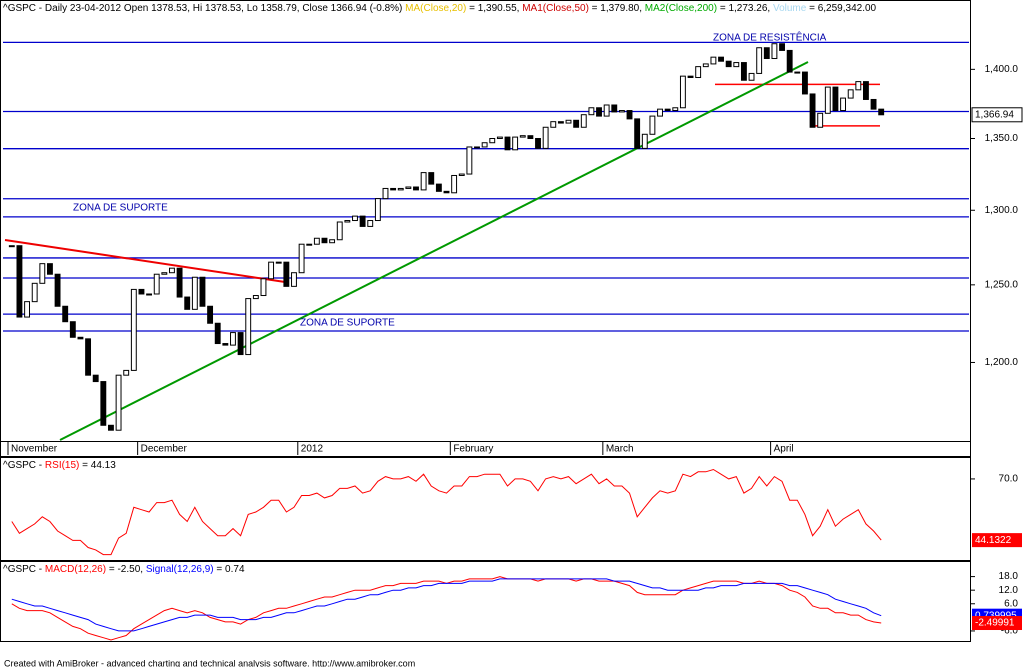 This screenshot has height=667, width=1024. Describe the element at coordinates (473, 449) in the screenshot. I see `x-tick-label: February` at that location.